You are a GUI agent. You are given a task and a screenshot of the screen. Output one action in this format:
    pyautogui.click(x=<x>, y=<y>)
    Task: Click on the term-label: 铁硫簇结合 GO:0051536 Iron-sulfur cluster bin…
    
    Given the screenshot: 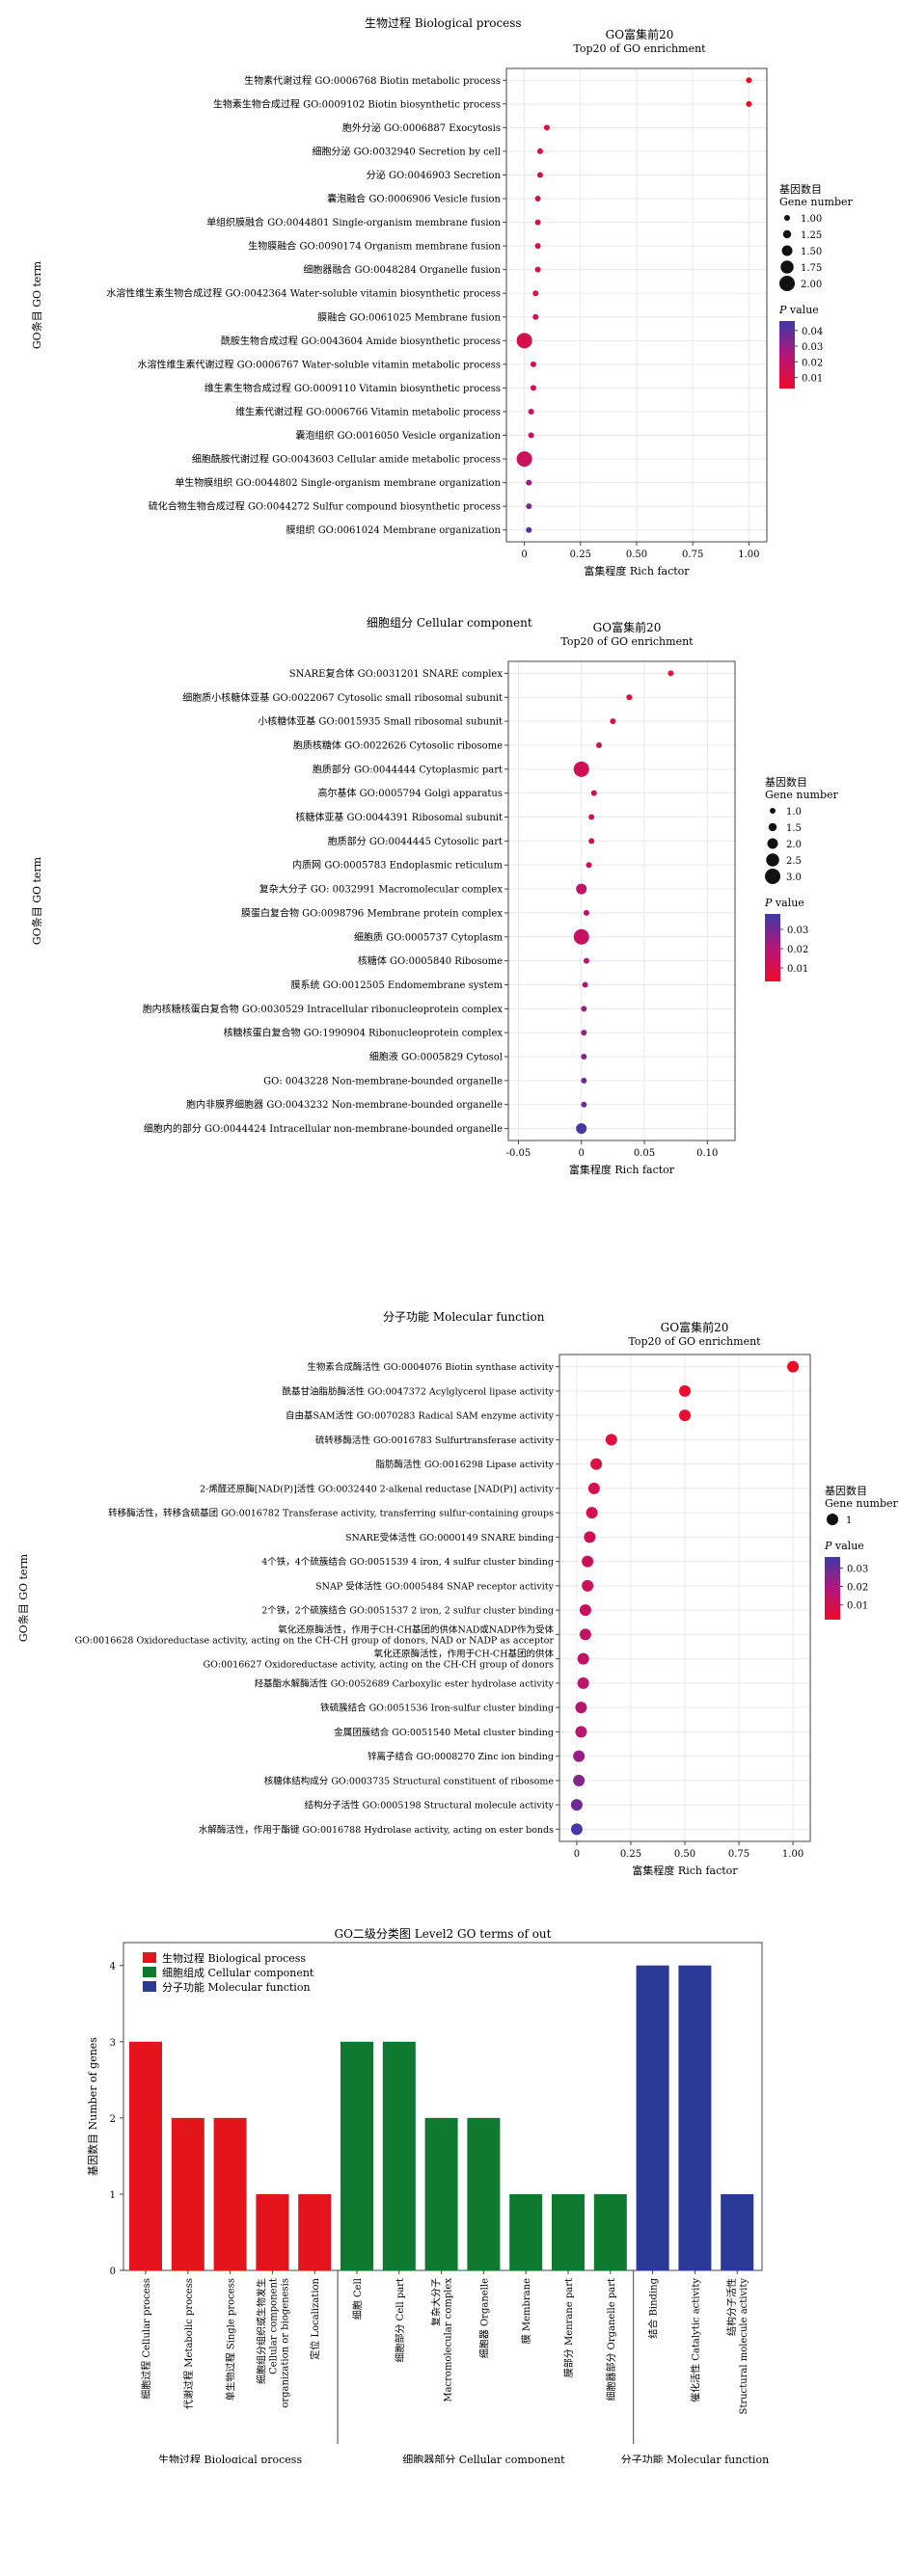 What is the action you would take?
    pyautogui.click(x=437, y=1709)
    